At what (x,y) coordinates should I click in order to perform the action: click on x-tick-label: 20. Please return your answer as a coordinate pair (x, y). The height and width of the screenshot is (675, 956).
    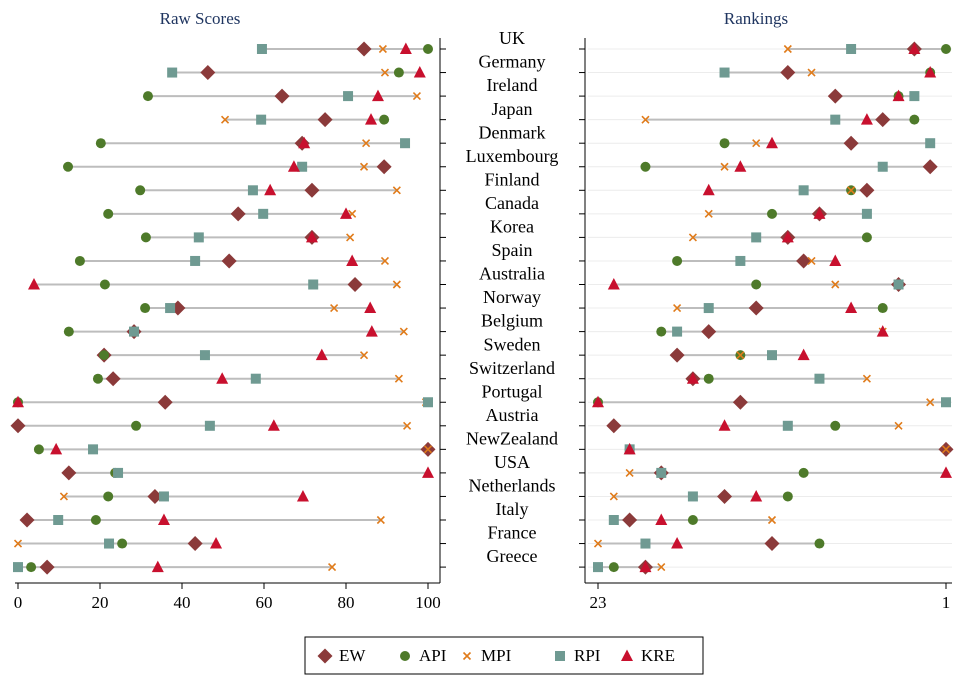
    Looking at the image, I should click on (100, 602).